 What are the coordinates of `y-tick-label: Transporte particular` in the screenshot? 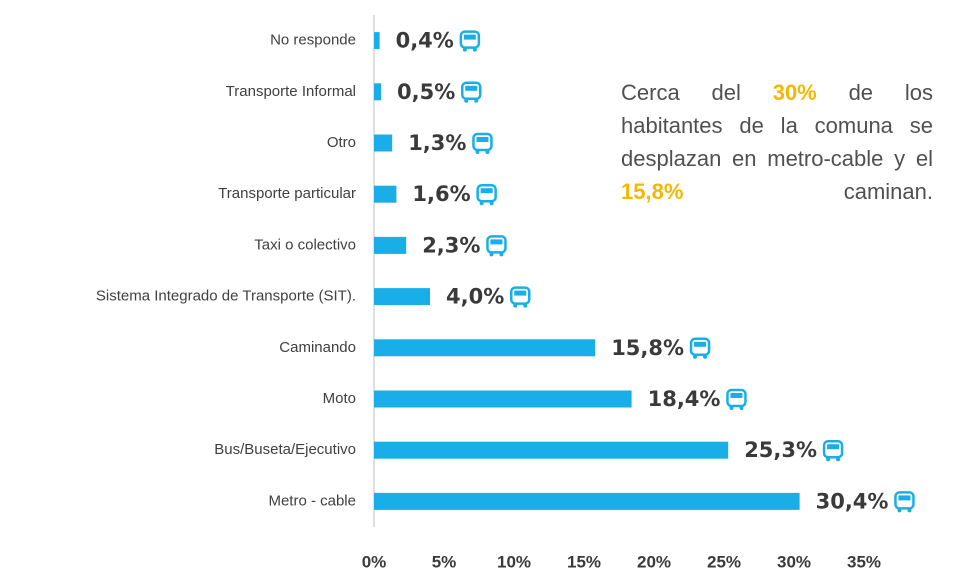 It's located at (287, 193).